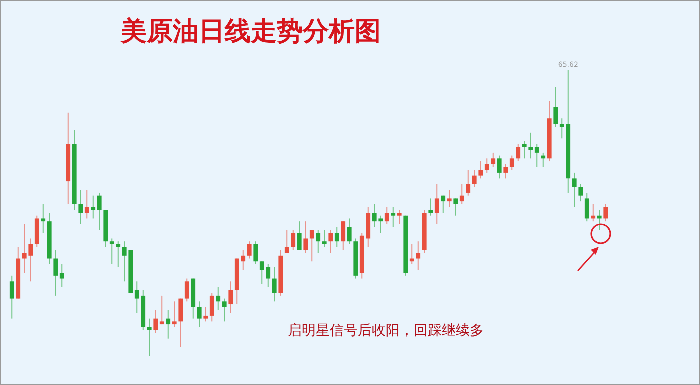  Describe the element at coordinates (386, 331) in the screenshot. I see `annotation: 启明星信号后收阳，回踩继续多` at that location.